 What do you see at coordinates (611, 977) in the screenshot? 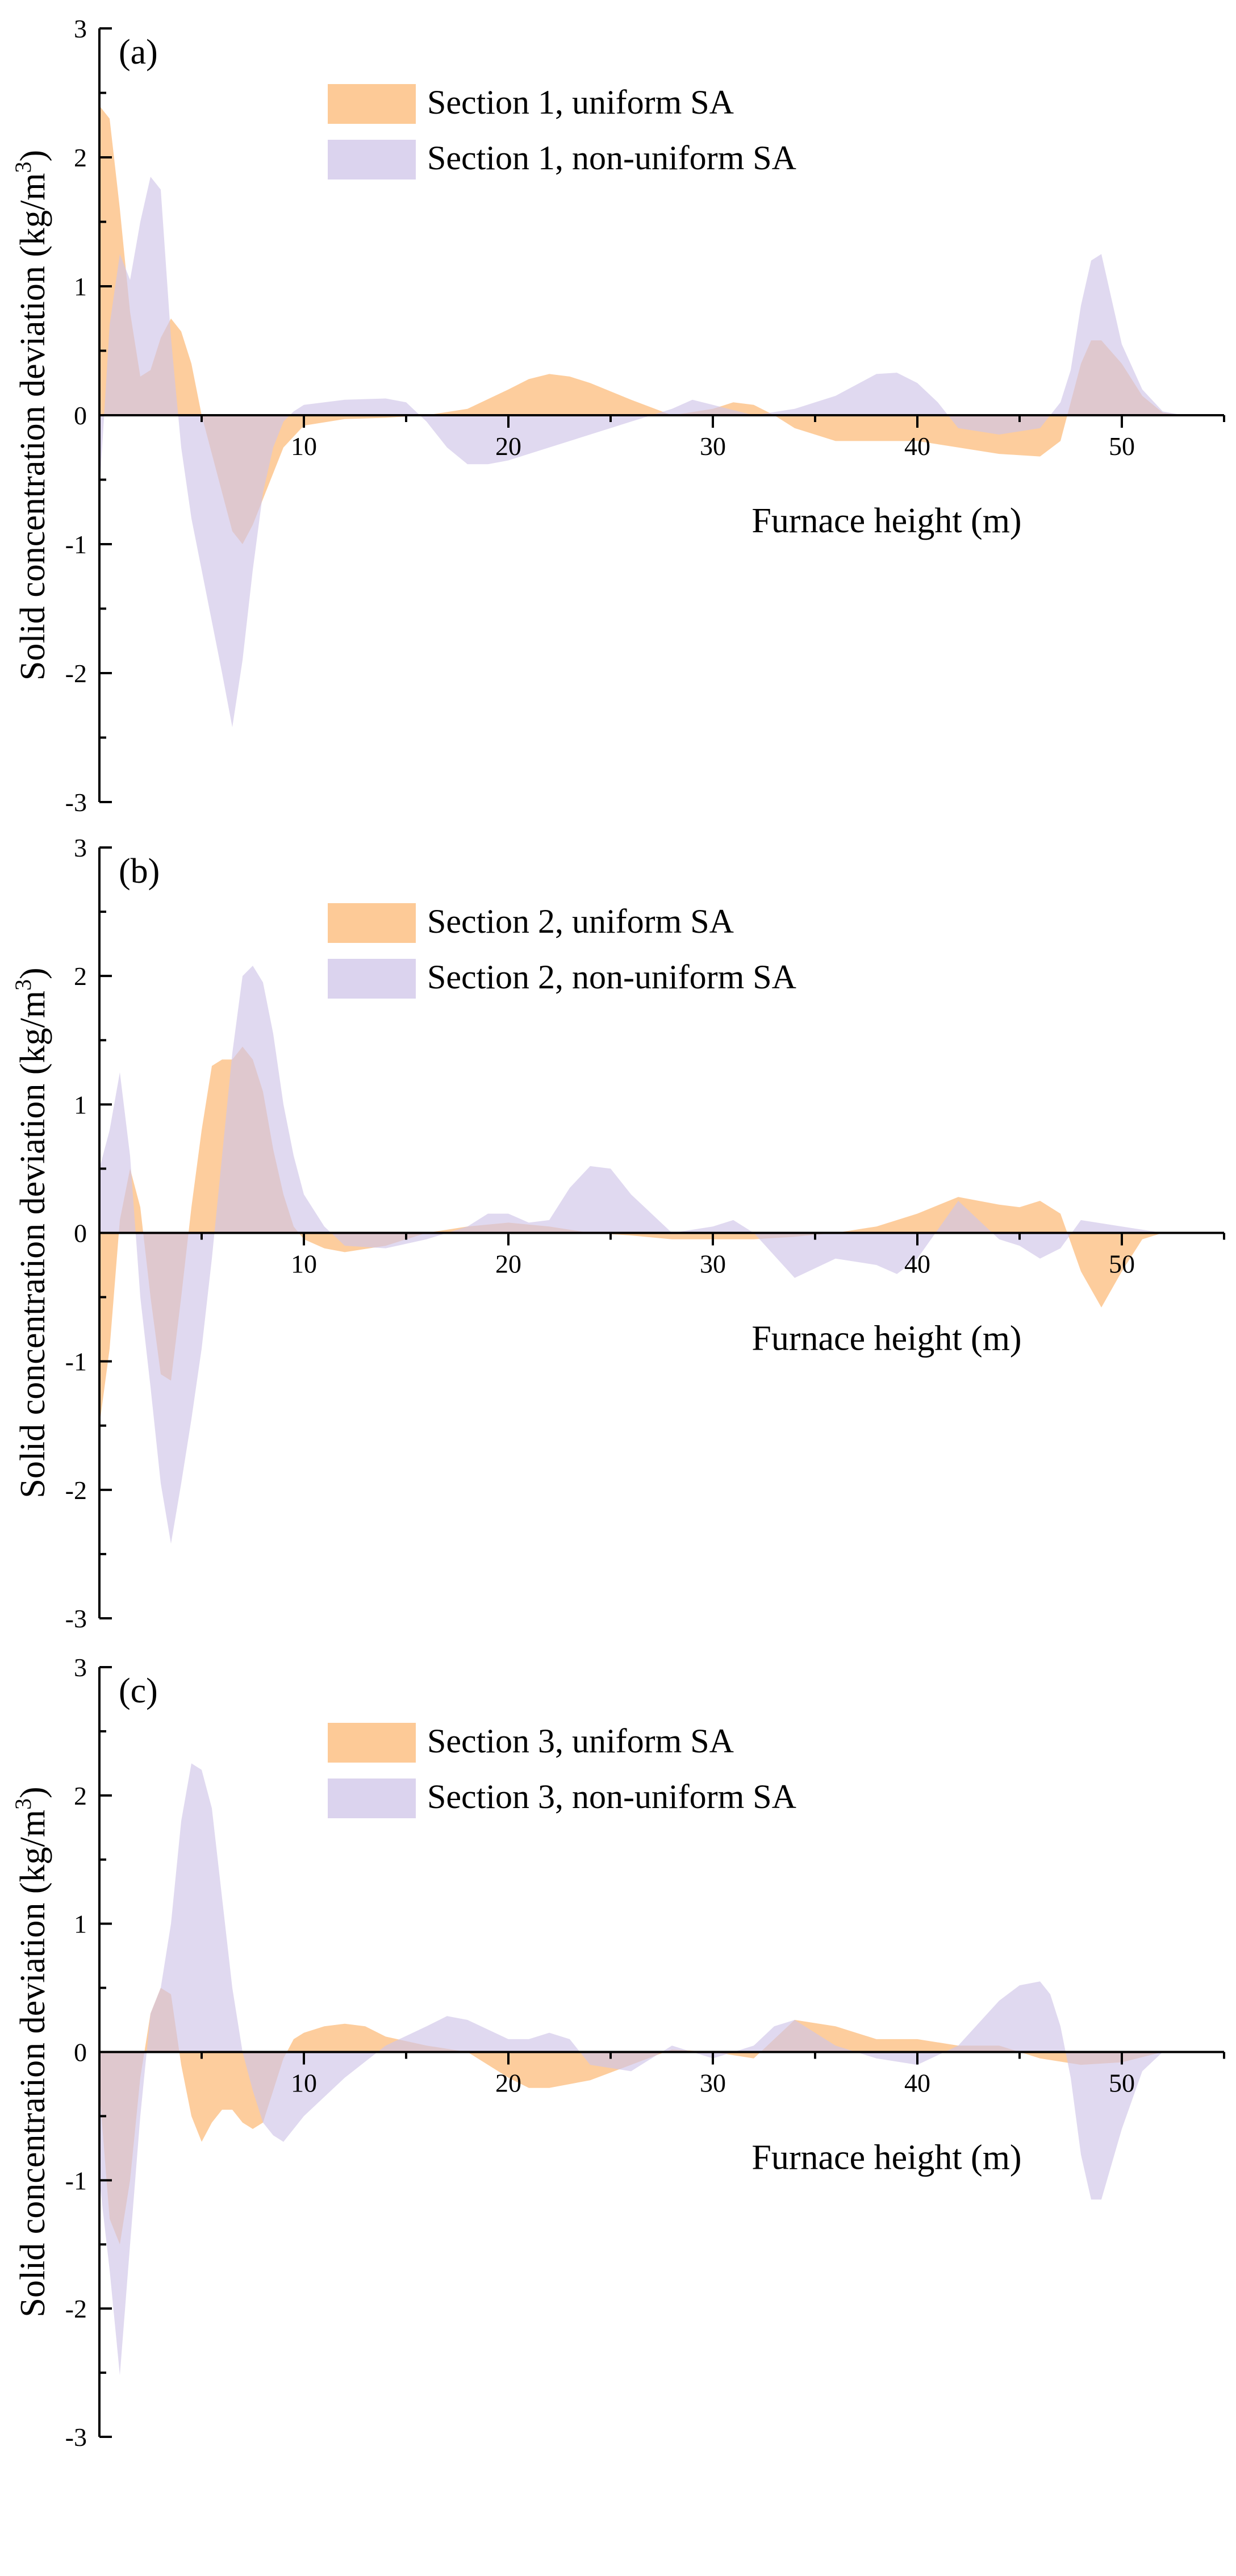
I see `legend-label: Section 2, non-uniform SA` at bounding box center [611, 977].